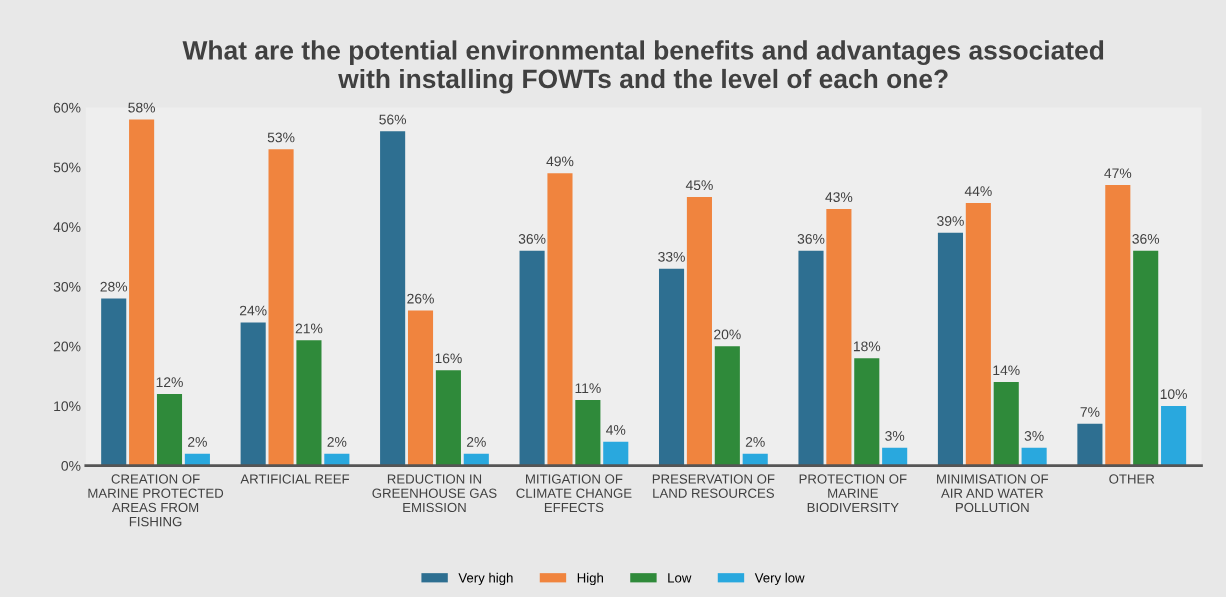  I want to click on x-tick-label: REDUCTION IN GREENHOUSE GAS EMISSION, so click(434, 493).